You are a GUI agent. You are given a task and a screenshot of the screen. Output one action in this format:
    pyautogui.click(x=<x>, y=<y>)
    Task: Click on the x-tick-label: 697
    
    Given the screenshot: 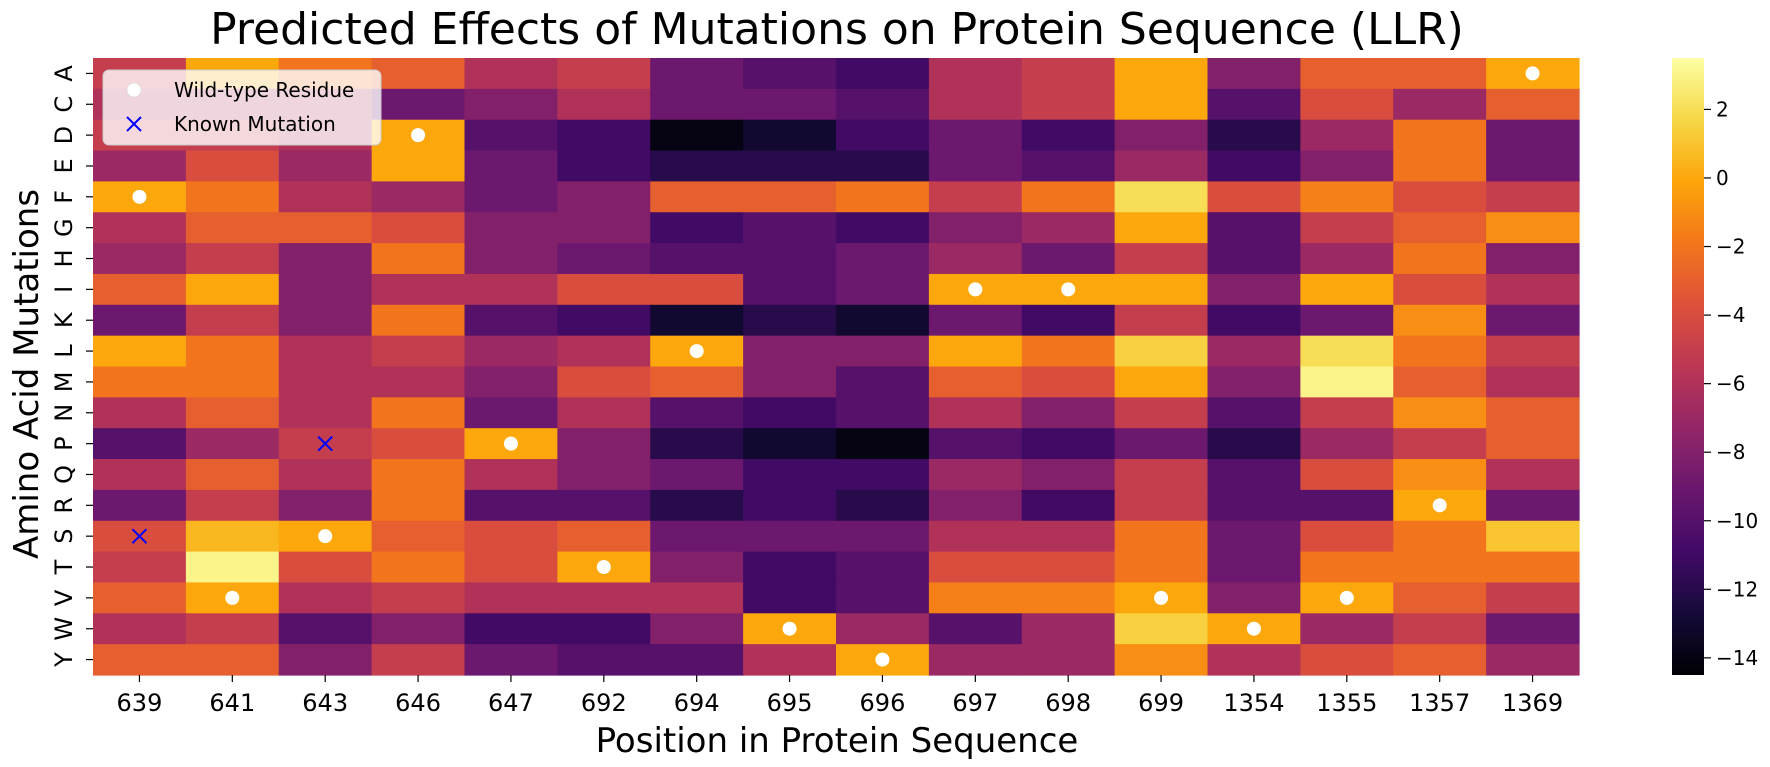 What is the action you would take?
    pyautogui.click(x=975, y=703)
    